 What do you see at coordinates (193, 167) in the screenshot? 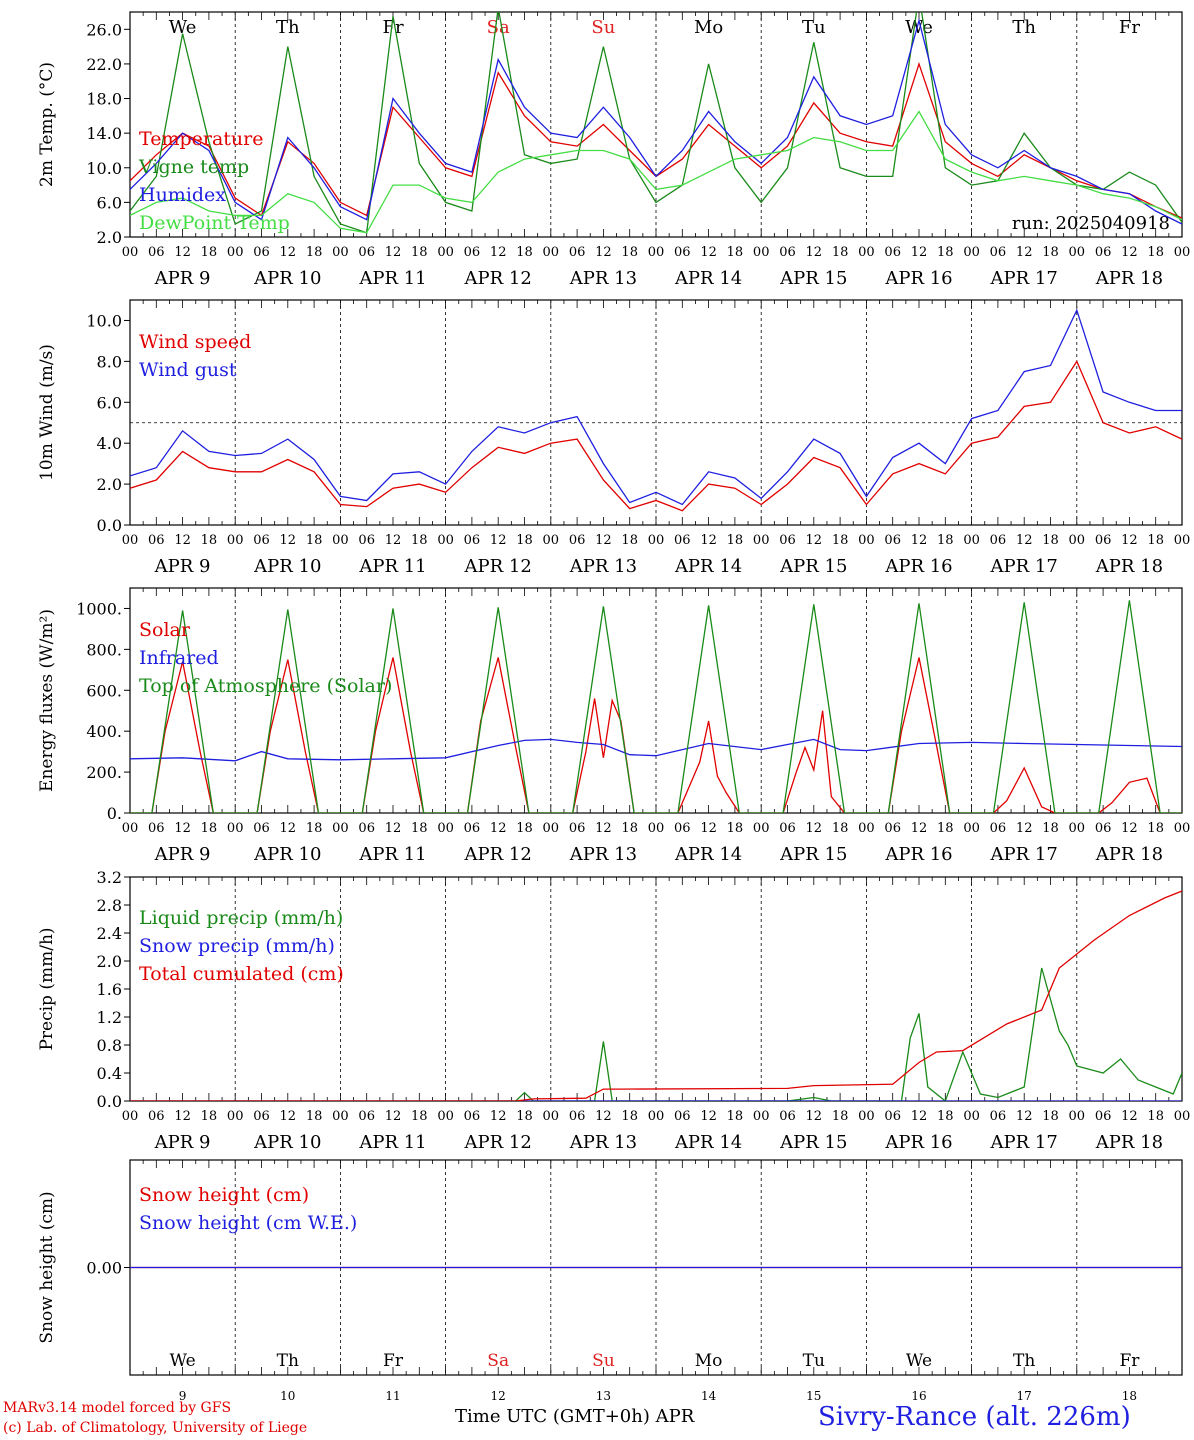
I see `legend-entry: Vigne temp` at bounding box center [193, 167].